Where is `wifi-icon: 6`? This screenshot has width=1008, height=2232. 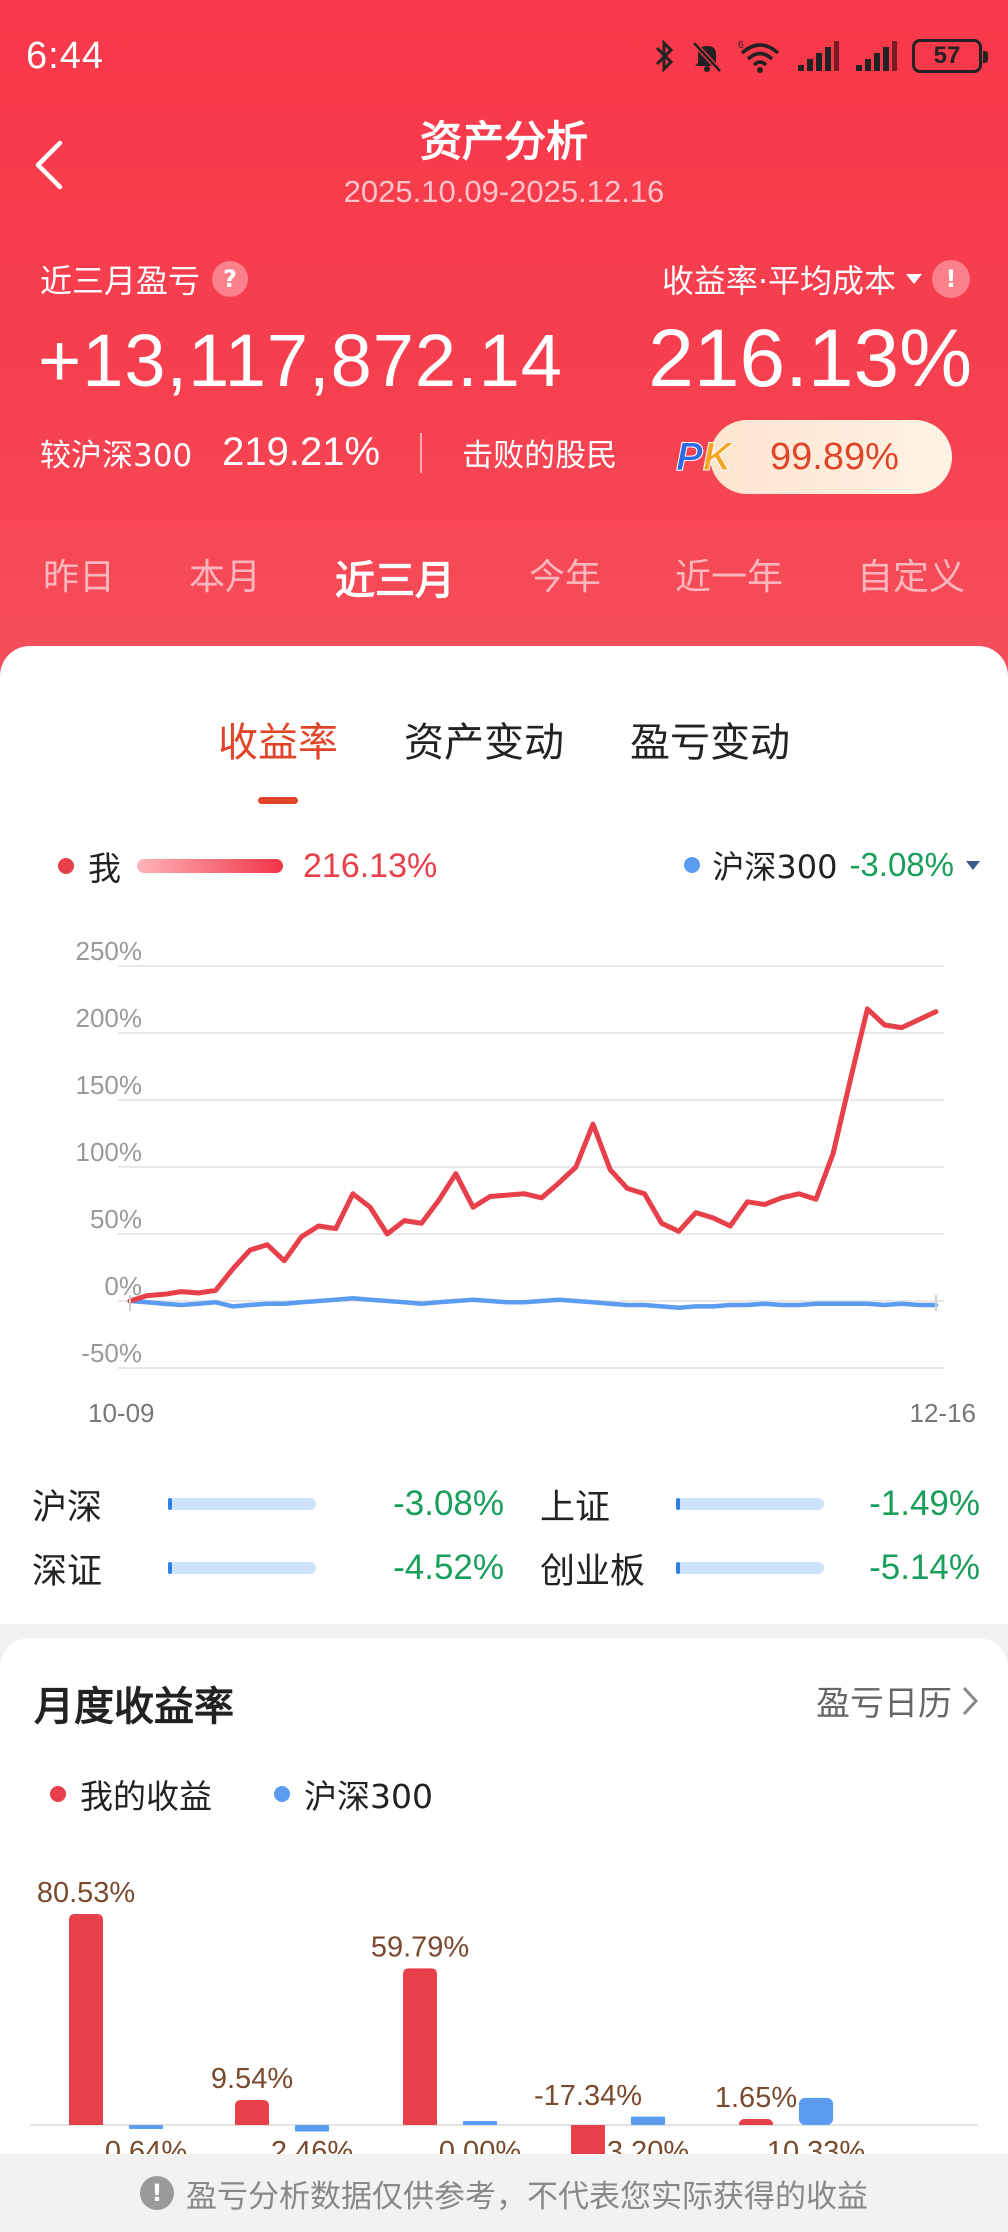
wifi-icon: 6 is located at coordinates (759, 56).